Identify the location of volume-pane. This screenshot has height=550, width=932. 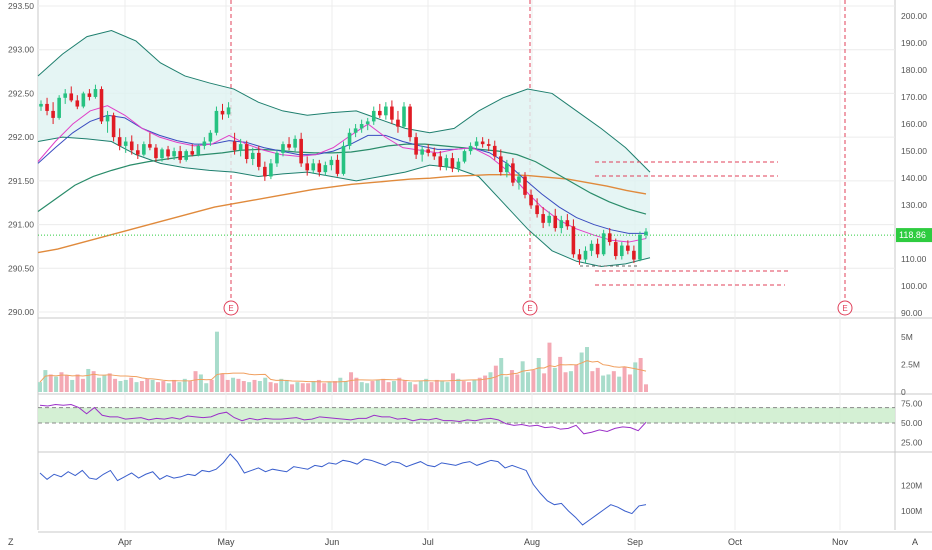
(343, 361).